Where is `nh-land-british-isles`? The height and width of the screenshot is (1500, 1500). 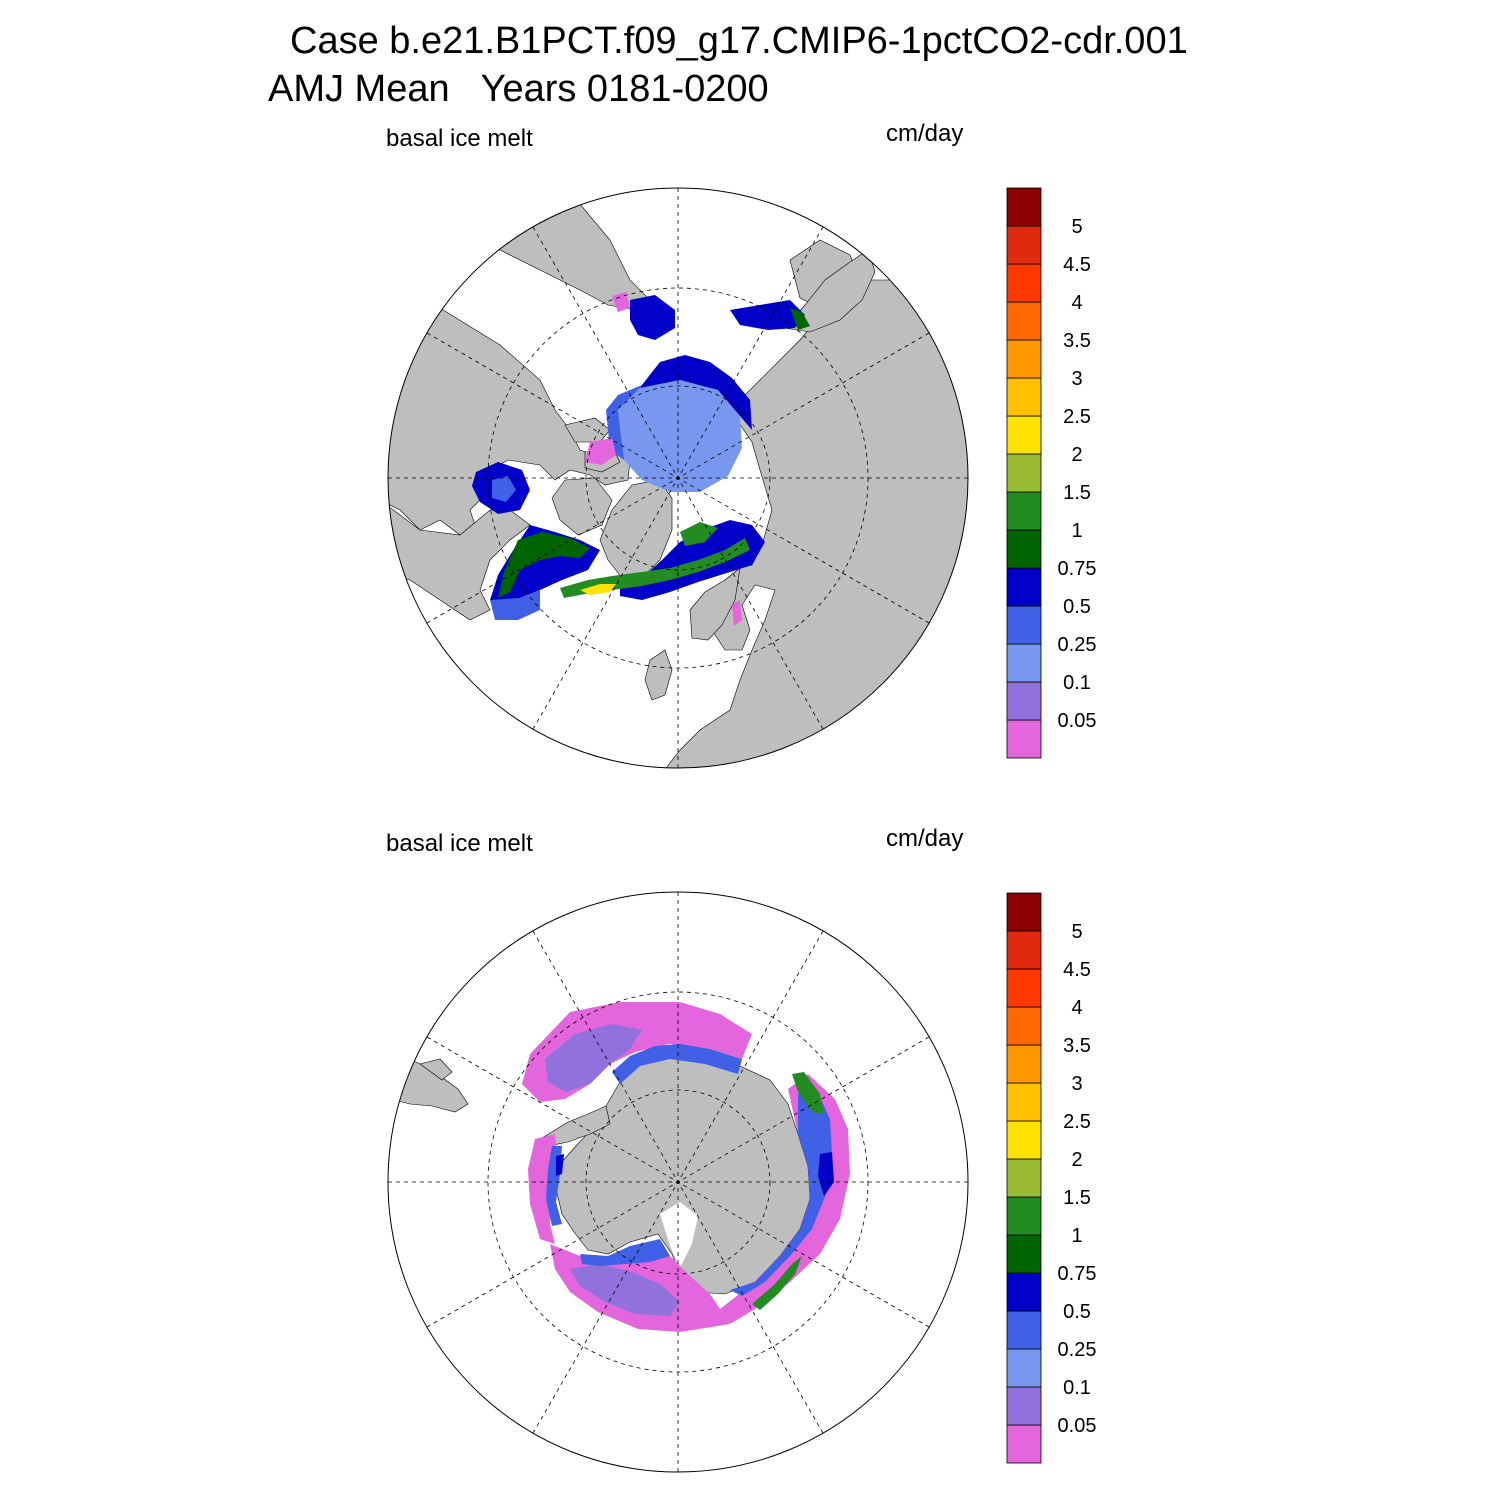
nh-land-british-isles is located at coordinates (658, 675).